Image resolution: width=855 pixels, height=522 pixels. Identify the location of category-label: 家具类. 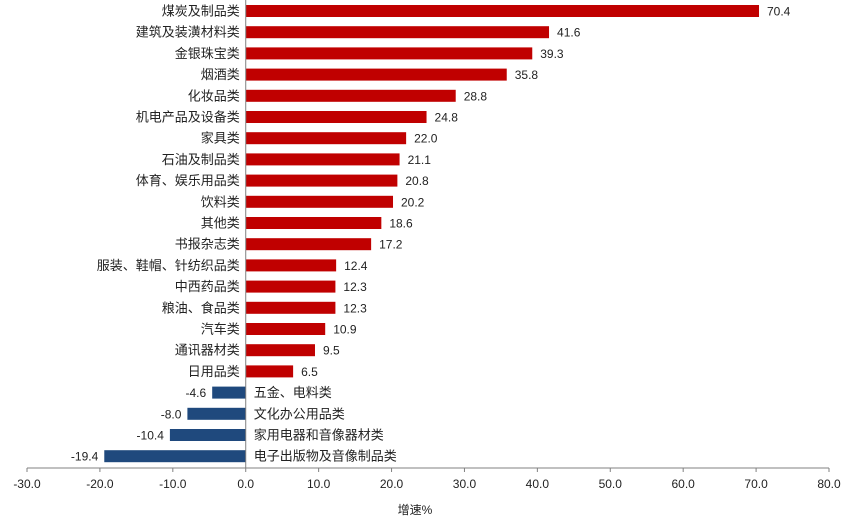
(220, 138).